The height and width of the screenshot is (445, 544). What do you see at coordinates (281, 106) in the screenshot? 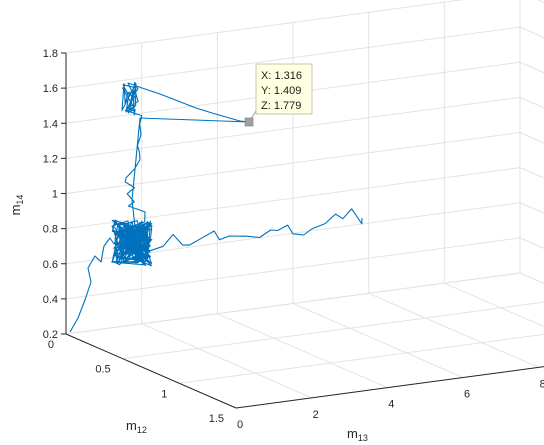
I see `datatip-z: Z: 1.779` at bounding box center [281, 106].